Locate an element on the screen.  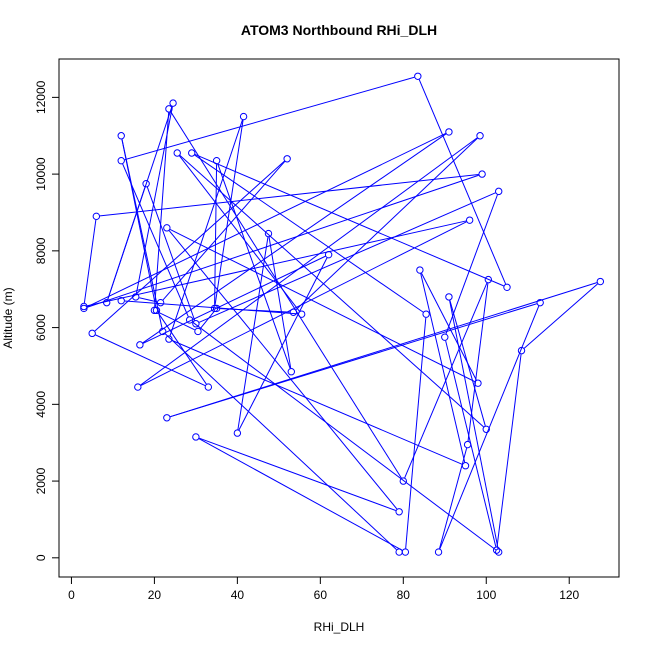
y-tick-label: 4000 is located at coordinates (41, 404).